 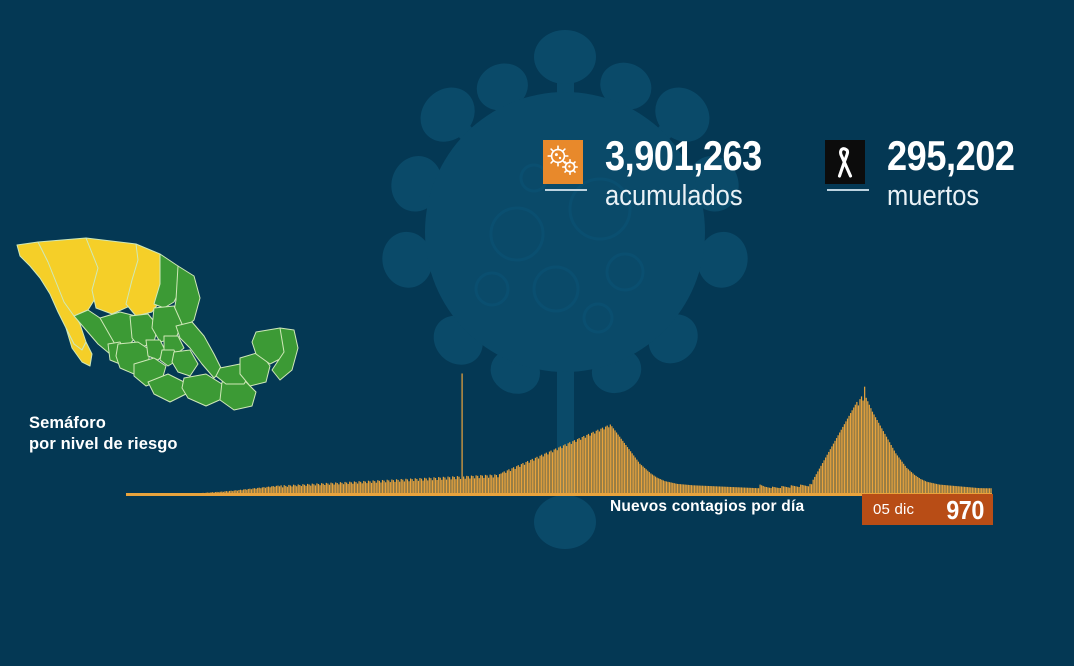 What do you see at coordinates (185, 363) in the screenshot?
I see `state-puebla` at bounding box center [185, 363].